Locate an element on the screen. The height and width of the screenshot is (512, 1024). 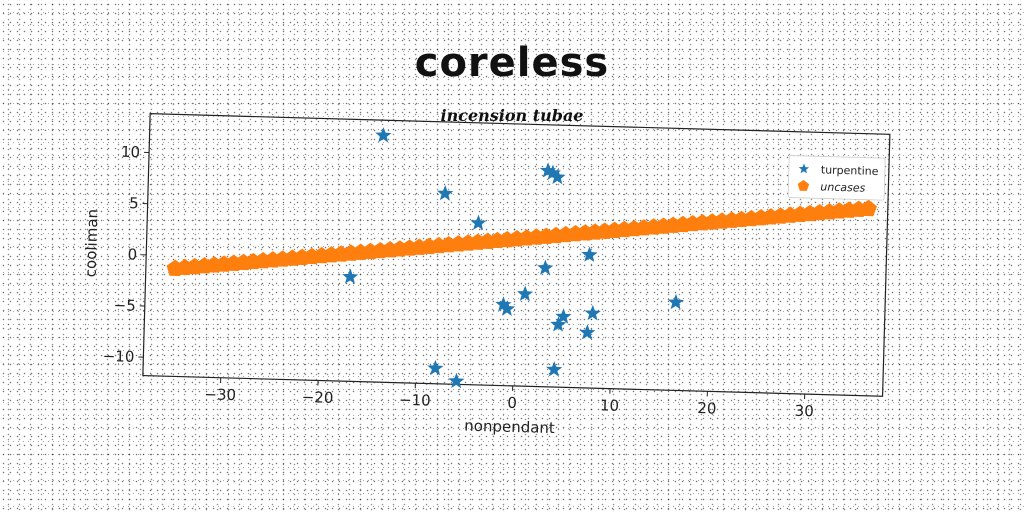
legend-label-turpentine: turpentine is located at coordinates (850, 170).